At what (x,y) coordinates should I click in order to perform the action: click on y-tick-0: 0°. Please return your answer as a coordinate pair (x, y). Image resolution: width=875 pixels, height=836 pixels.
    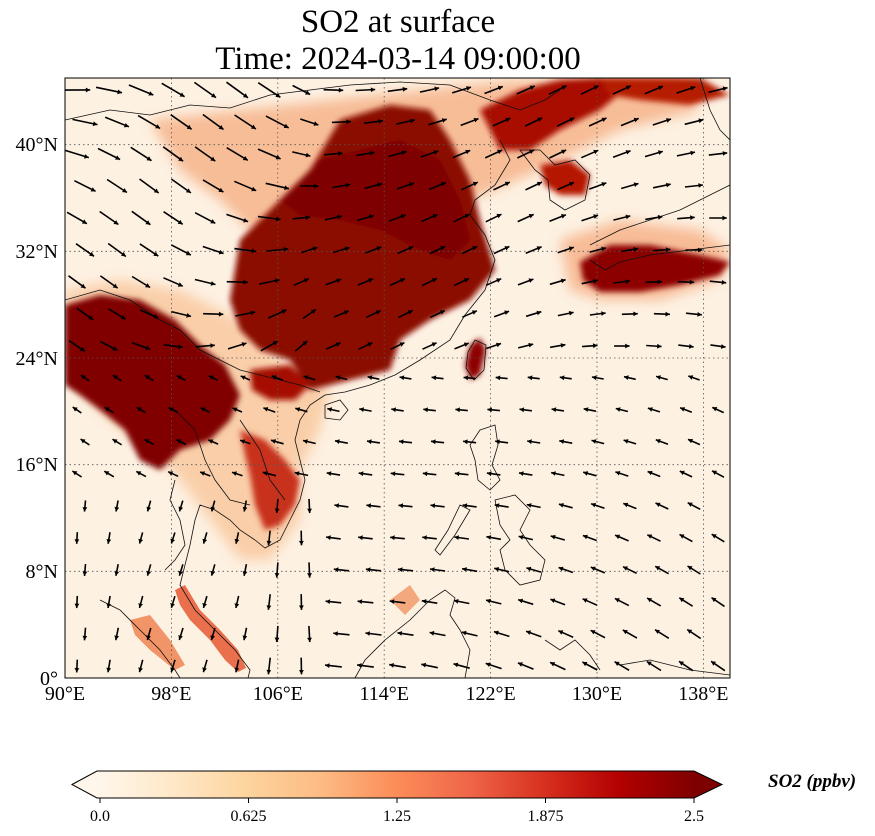
    Looking at the image, I should click on (49, 679).